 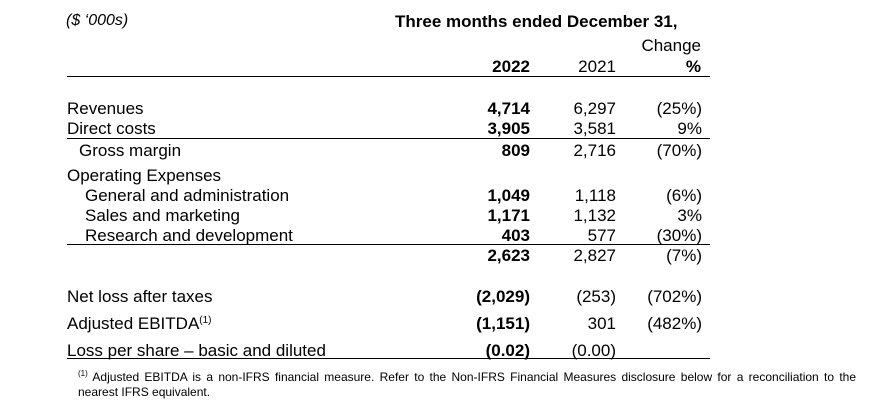 What do you see at coordinates (593, 350) in the screenshot?
I see `cell-2021: (0.00)` at bounding box center [593, 350].